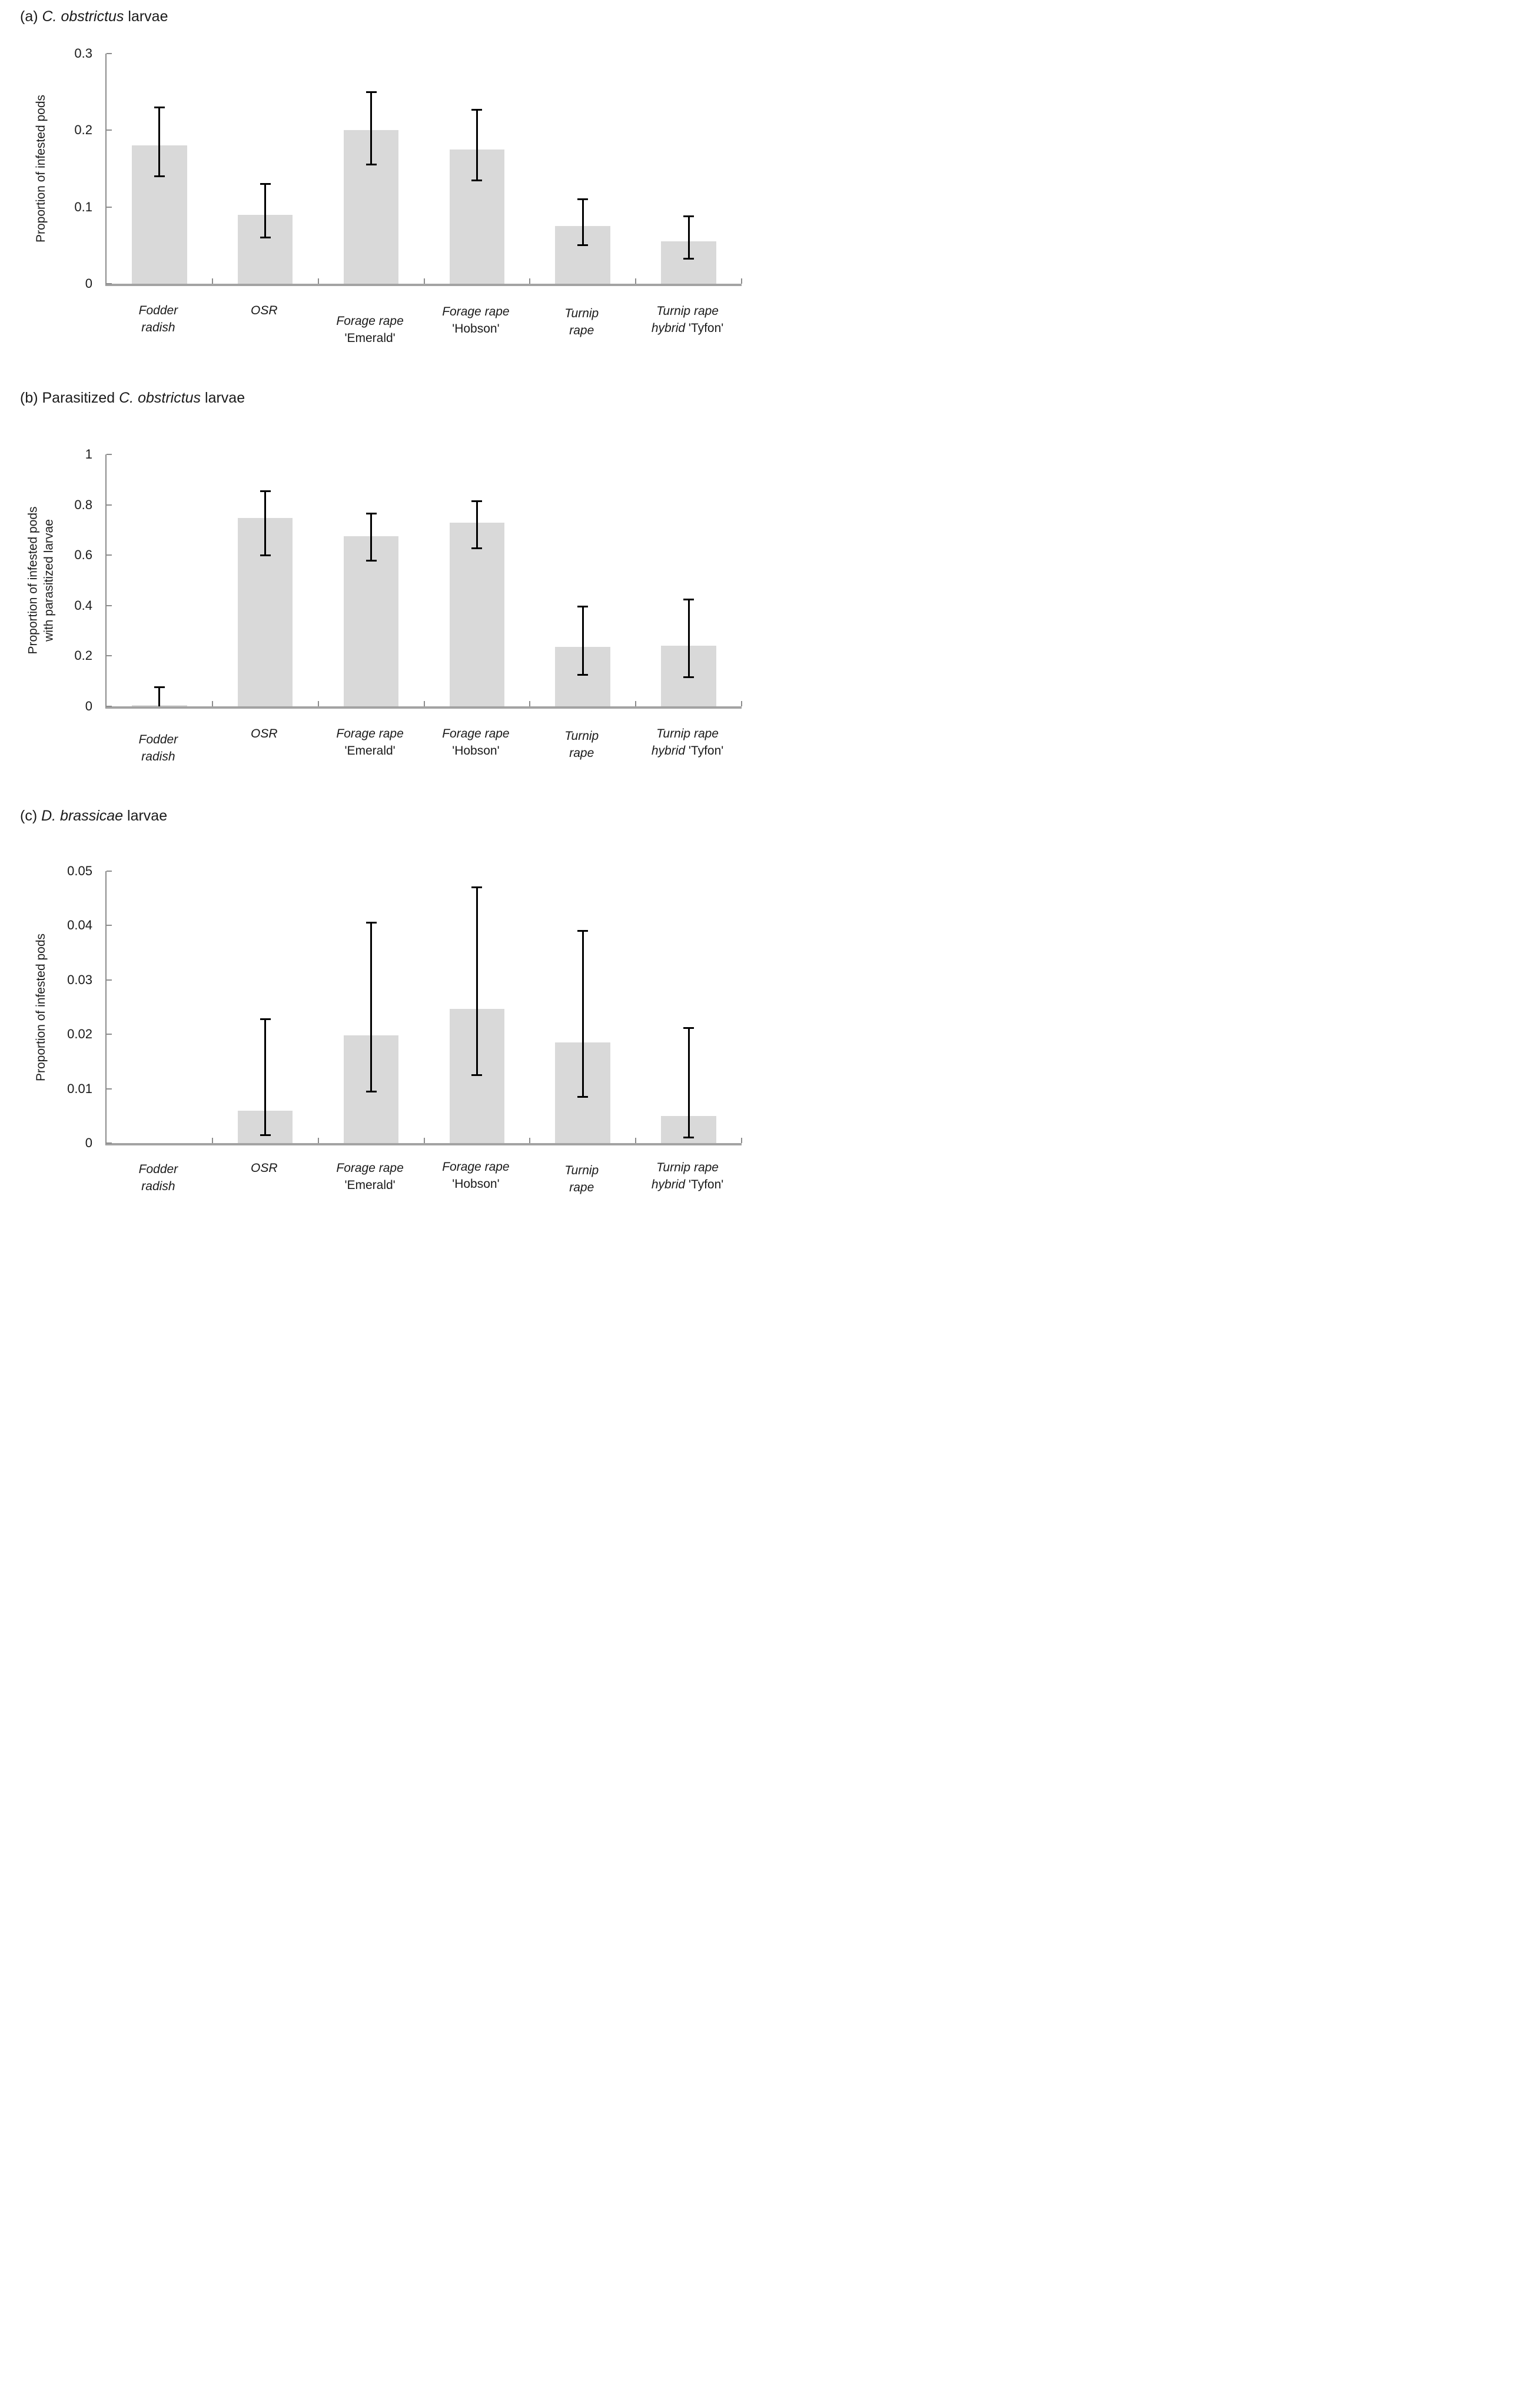 The width and height of the screenshot is (1535, 2408). Describe the element at coordinates (82, 816) in the screenshot. I see `panel-c-title-species: D. brassicae` at that location.